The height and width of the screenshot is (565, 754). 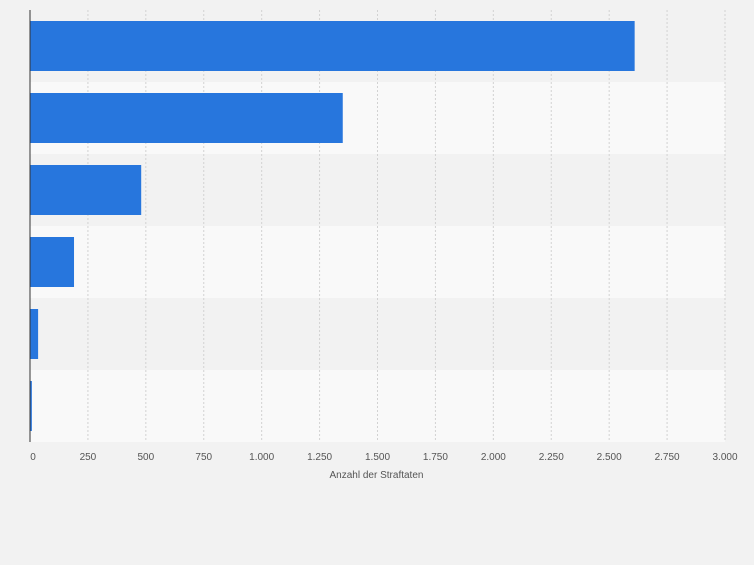 What do you see at coordinates (319, 457) in the screenshot?
I see `x-tick-label: 1.250` at bounding box center [319, 457].